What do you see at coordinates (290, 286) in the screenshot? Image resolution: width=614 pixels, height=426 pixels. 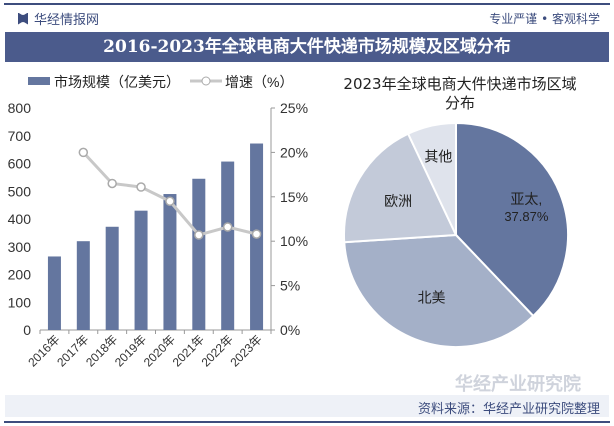 I see `right-tick-label: 5%` at bounding box center [290, 286].